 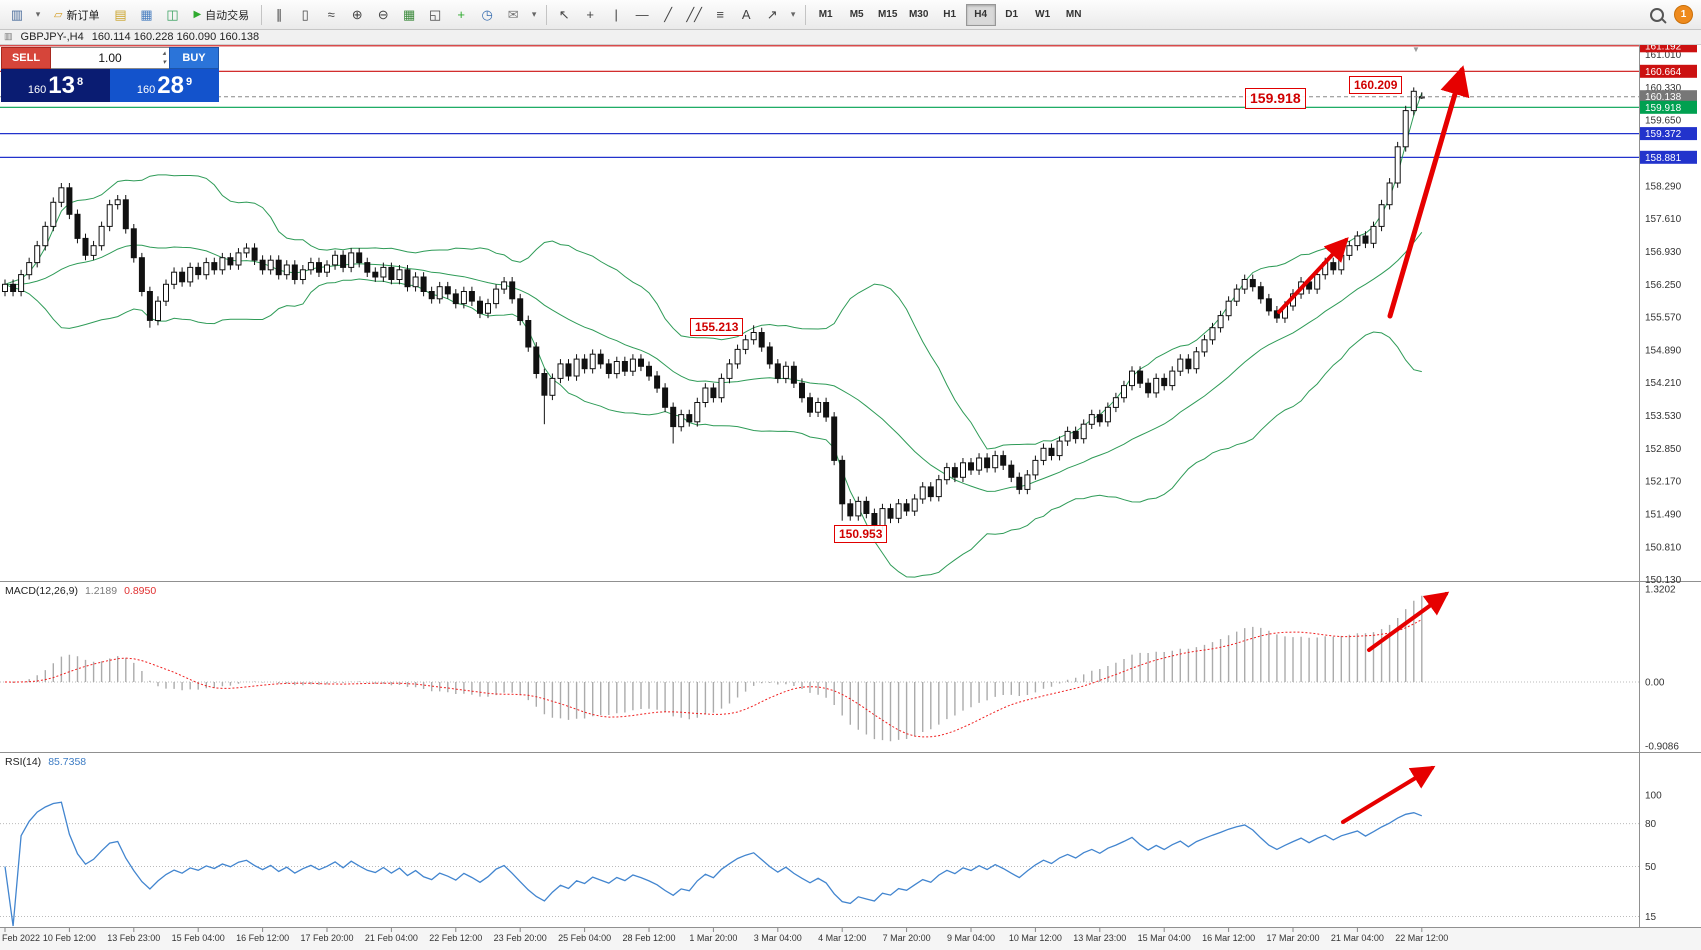 What do you see at coordinates (746, 14) in the screenshot?
I see `text-icon: A` at bounding box center [746, 14].